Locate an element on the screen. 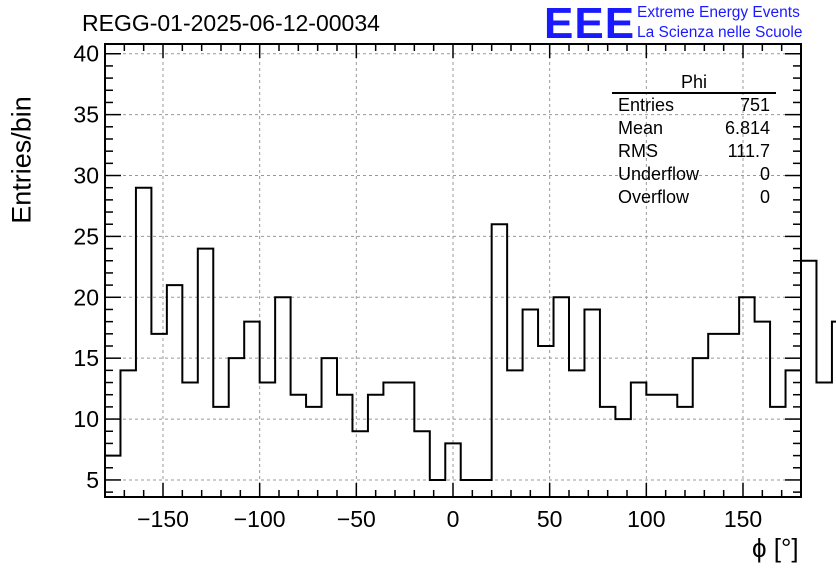  stats-label: Mean is located at coordinates (641, 128).